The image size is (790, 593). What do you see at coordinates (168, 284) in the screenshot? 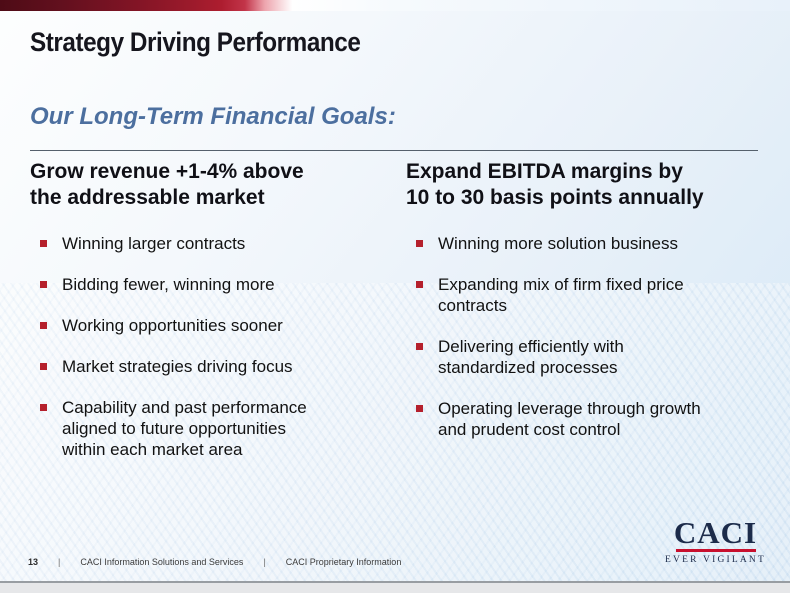
I see `bullet-text: Bidding fewer, winning more` at bounding box center [168, 284].